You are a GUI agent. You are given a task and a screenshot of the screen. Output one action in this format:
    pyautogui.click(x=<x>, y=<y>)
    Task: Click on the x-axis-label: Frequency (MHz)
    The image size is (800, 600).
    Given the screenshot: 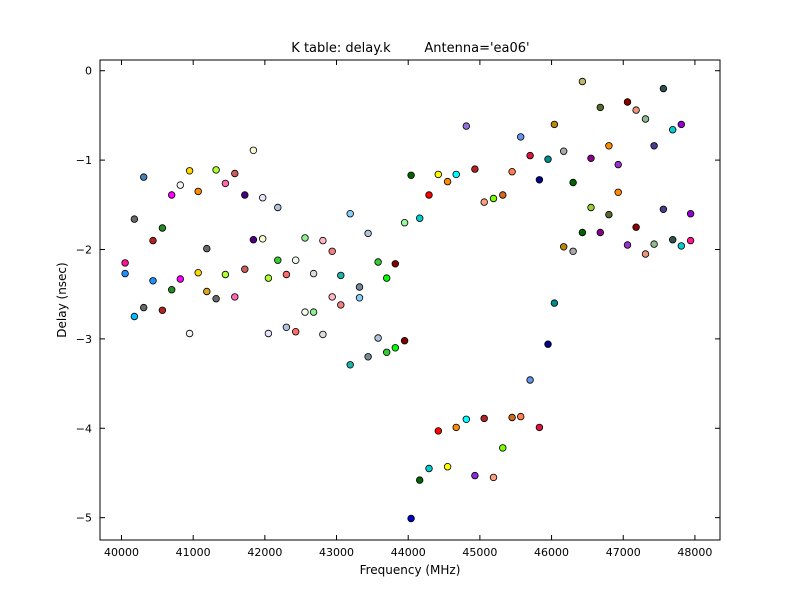 What is the action you would take?
    pyautogui.click(x=410, y=570)
    